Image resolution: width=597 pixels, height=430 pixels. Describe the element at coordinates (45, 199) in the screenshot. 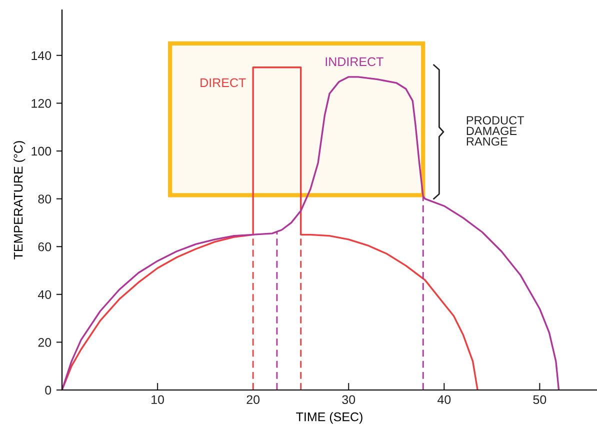

I see `y-tick-label: 80` at that location.